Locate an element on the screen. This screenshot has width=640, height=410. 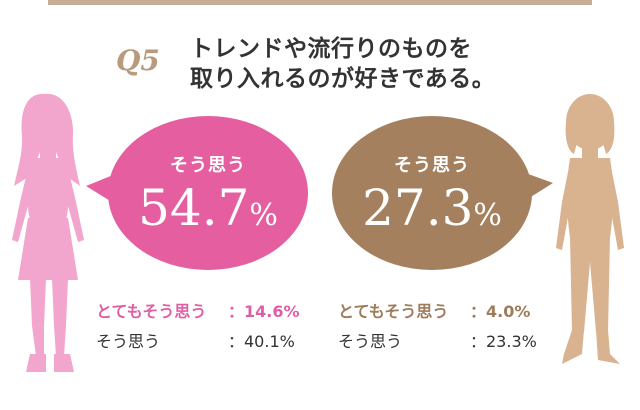
men-breakdown: とてもそう思う ：4.0% そう思う ：23.3% is located at coordinates (445, 327).